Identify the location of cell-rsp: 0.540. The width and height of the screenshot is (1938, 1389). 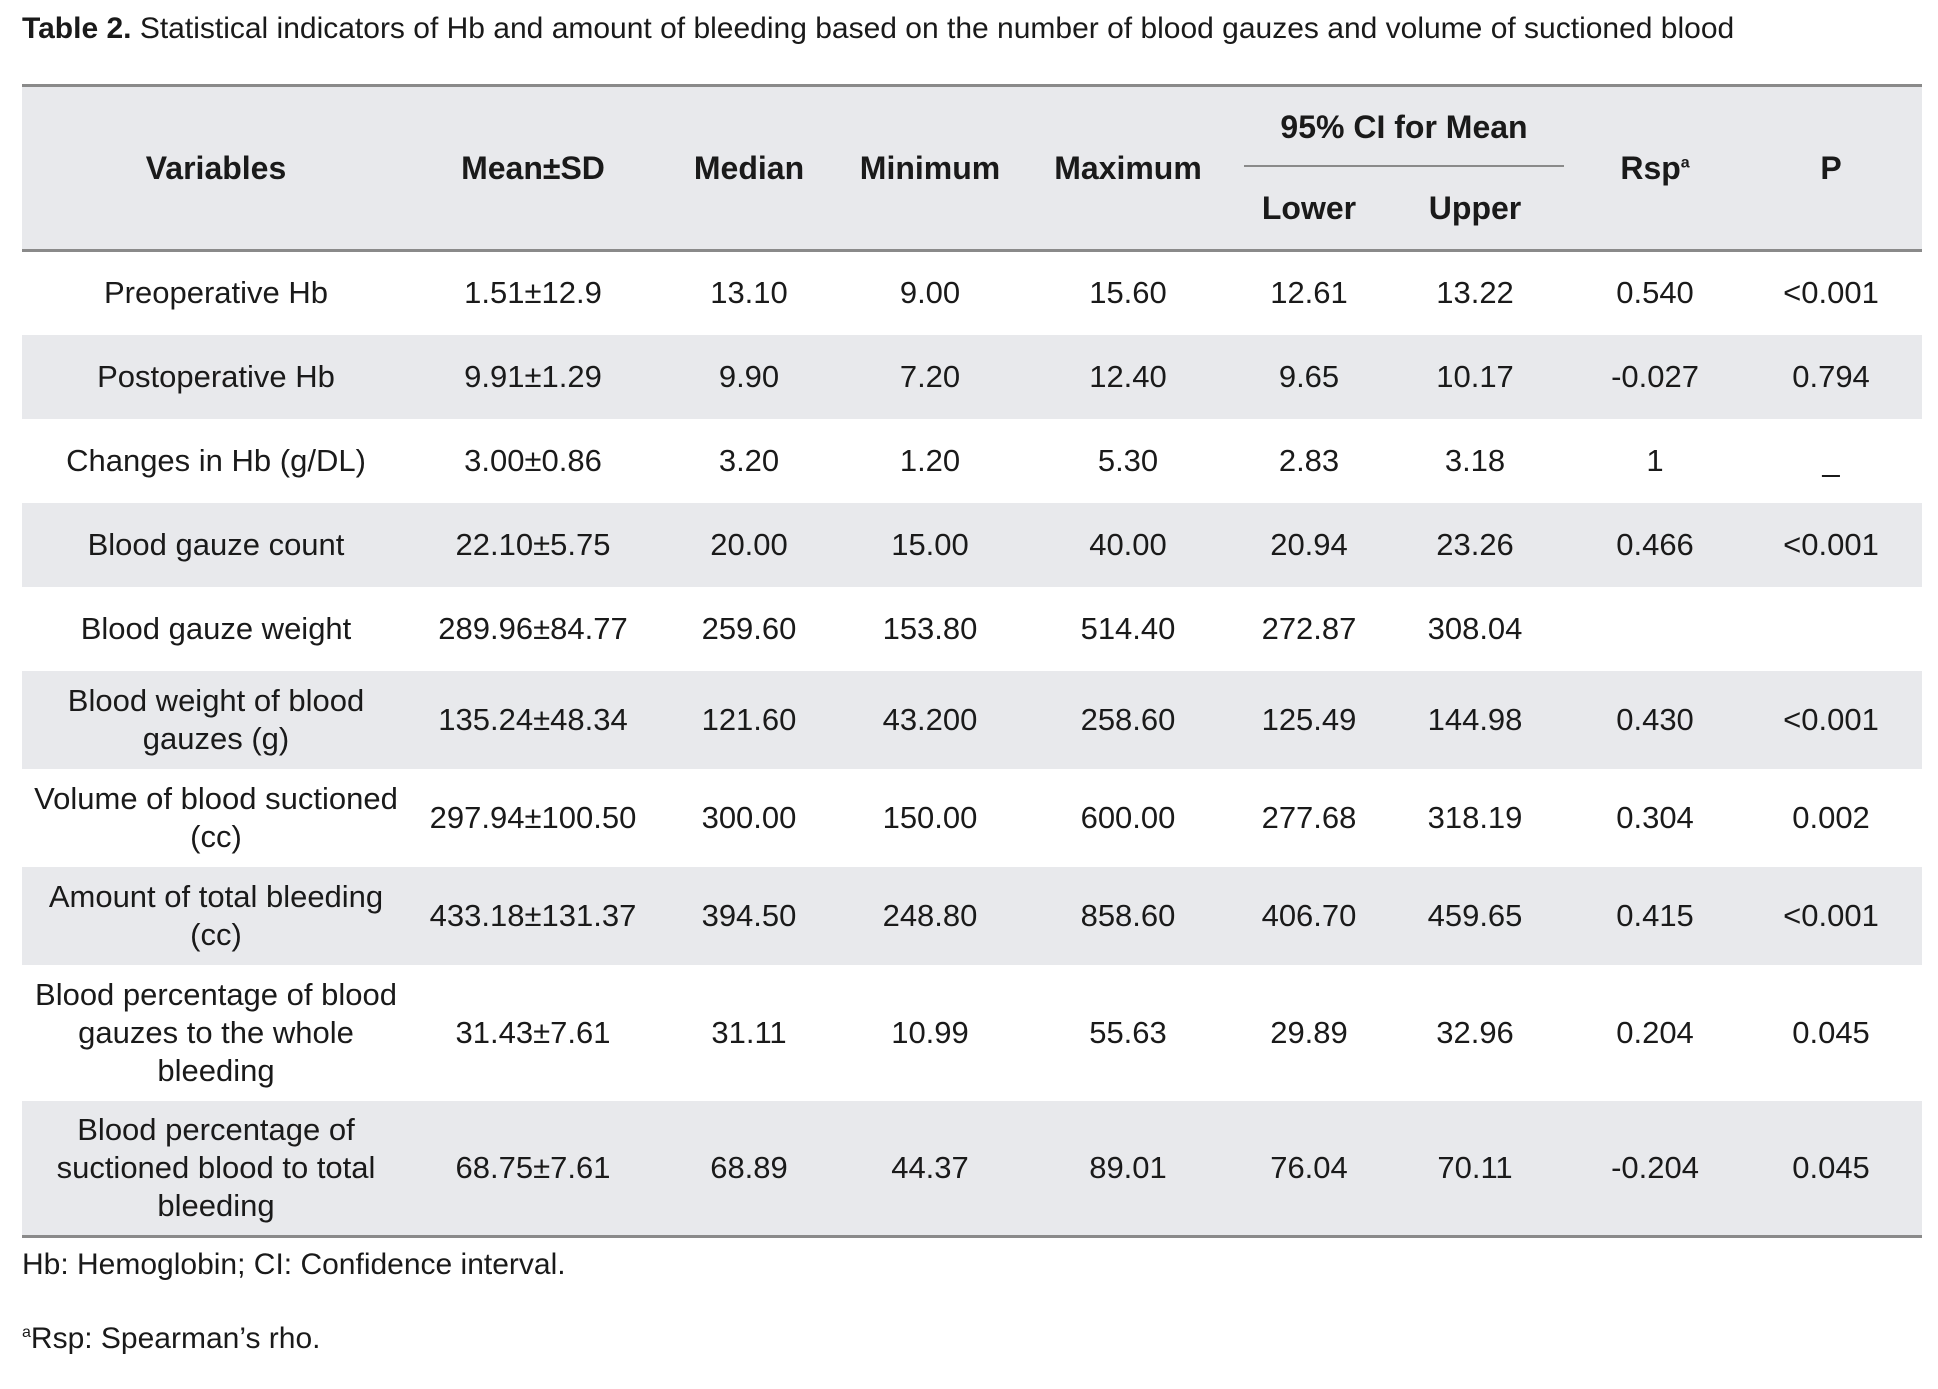
(1655, 293).